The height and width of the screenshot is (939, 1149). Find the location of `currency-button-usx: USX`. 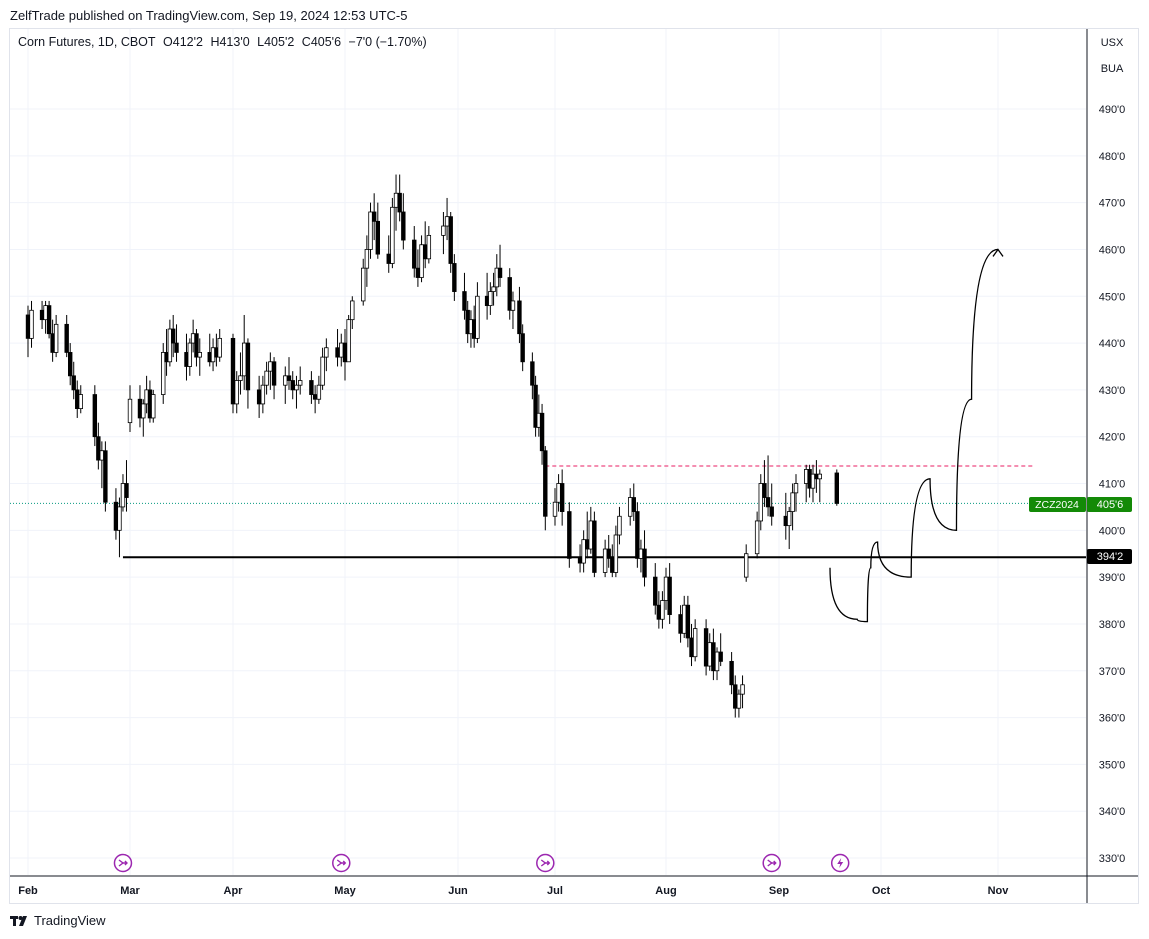

currency-button-usx: USX is located at coordinates (1112, 43).